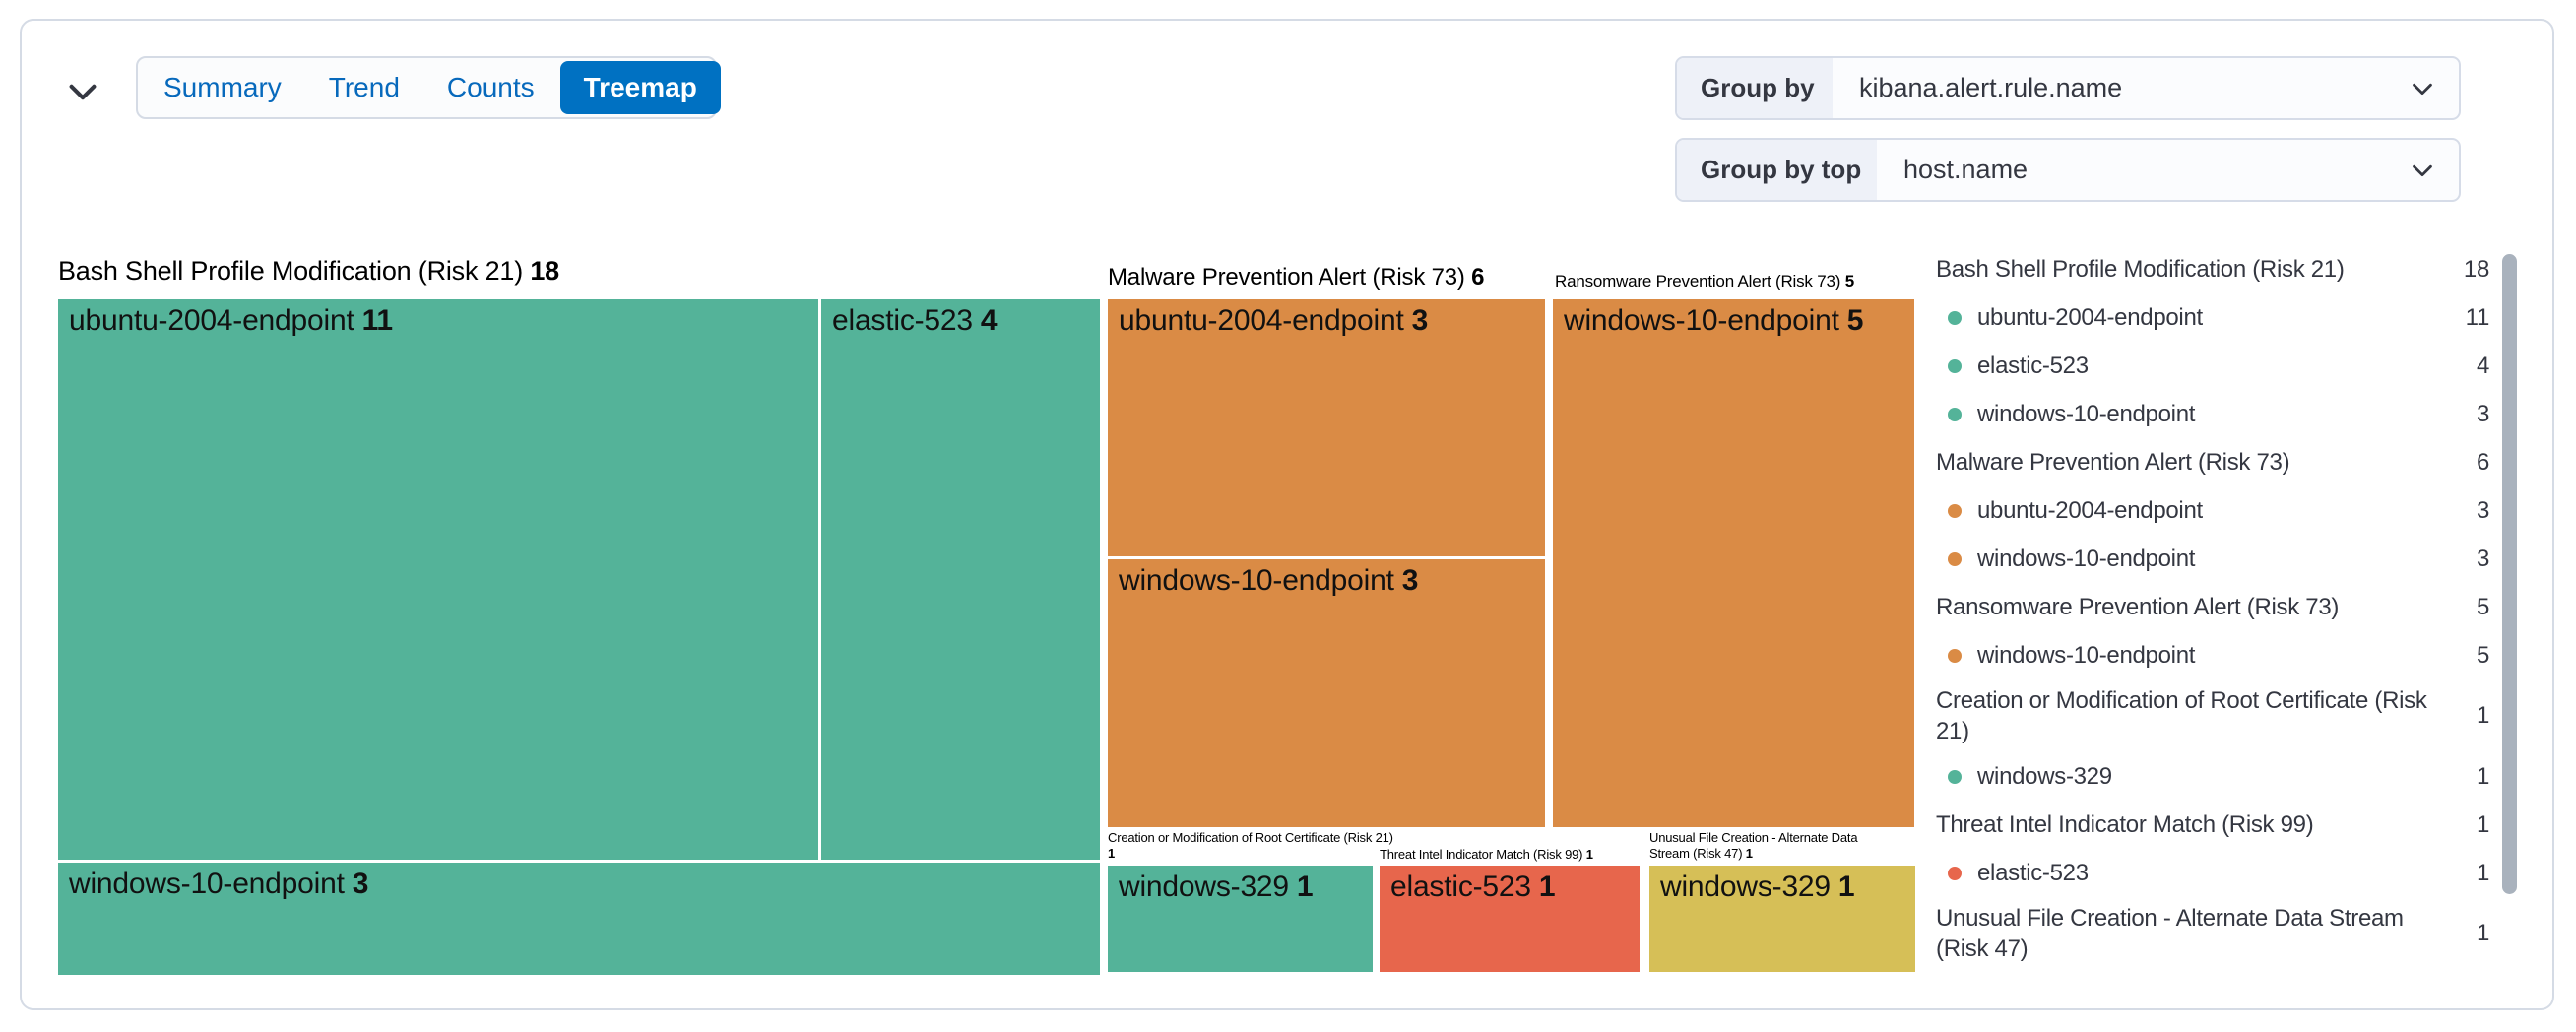 The image size is (2576, 1032). Describe the element at coordinates (1991, 87) in the screenshot. I see `group-by-value: kibana.alert.rule.name` at that location.